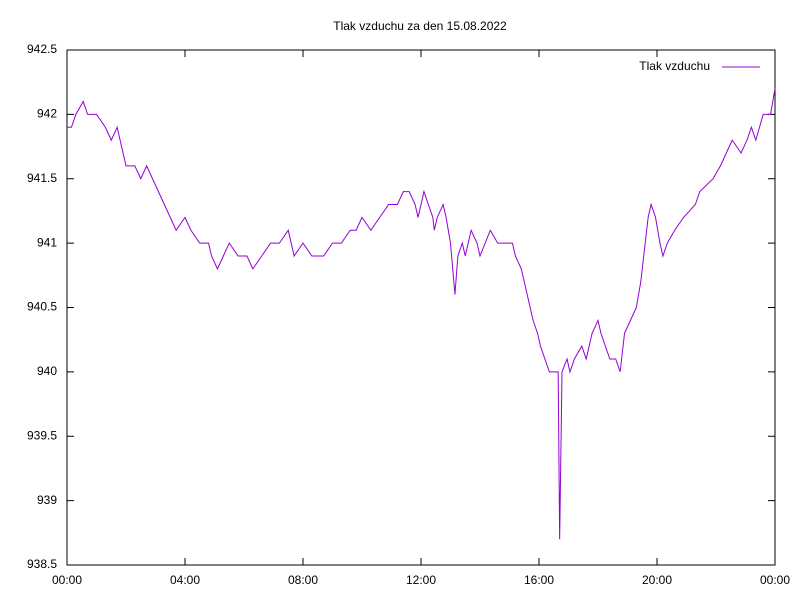 This screenshot has height=600, width=800. What do you see at coordinates (47, 114) in the screenshot?
I see `y-tick-label: 942` at bounding box center [47, 114].